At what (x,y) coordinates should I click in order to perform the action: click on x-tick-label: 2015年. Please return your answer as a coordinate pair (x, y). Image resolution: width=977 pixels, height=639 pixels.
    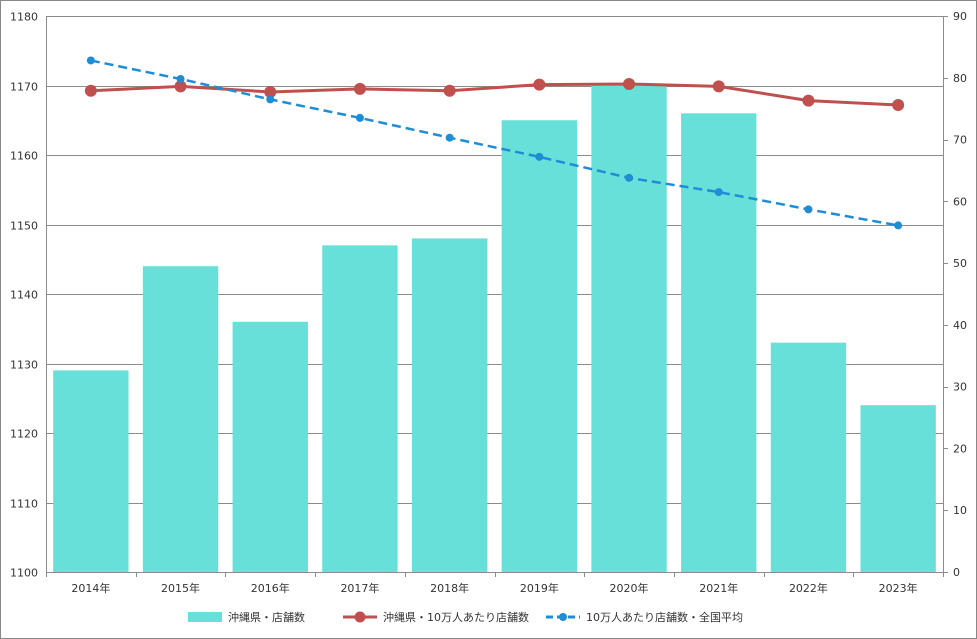
    Looking at the image, I should click on (180, 588).